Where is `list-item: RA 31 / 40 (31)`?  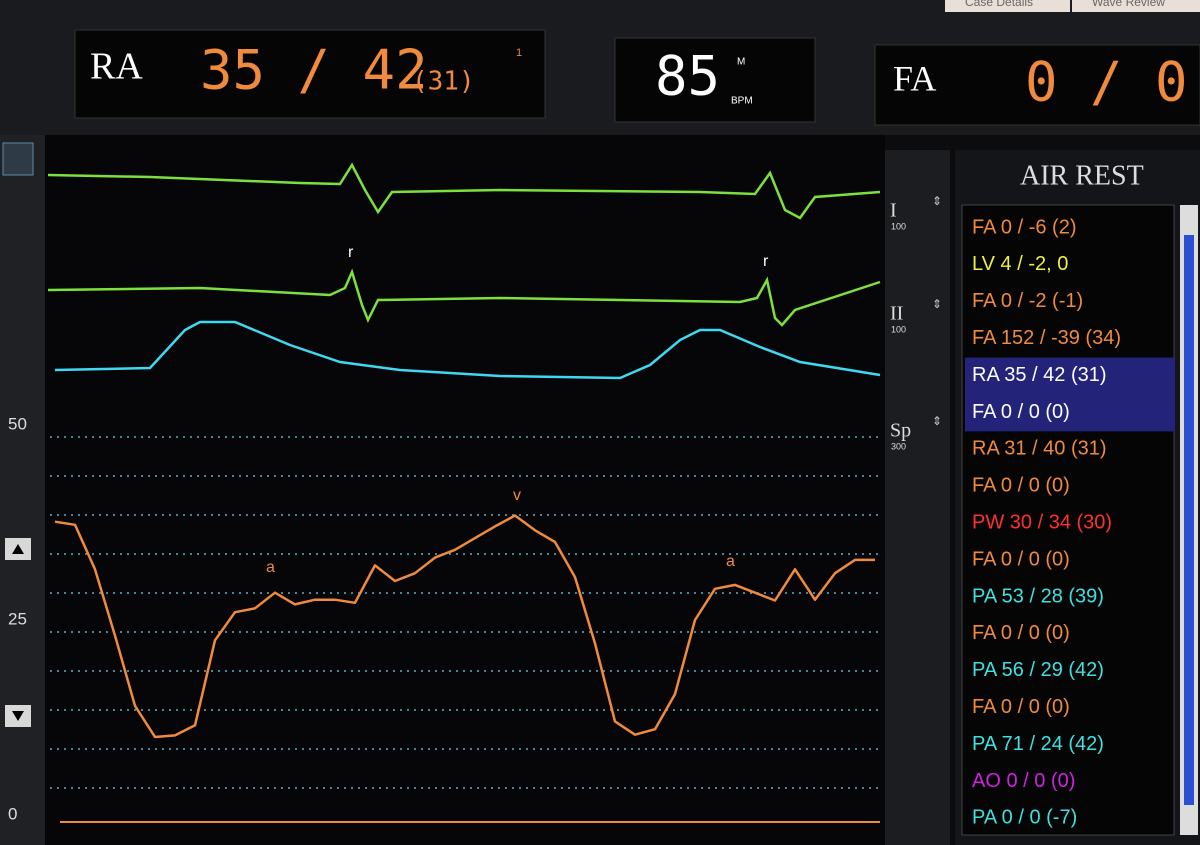
list-item: RA 31 / 40 (31) is located at coordinates (1039, 449).